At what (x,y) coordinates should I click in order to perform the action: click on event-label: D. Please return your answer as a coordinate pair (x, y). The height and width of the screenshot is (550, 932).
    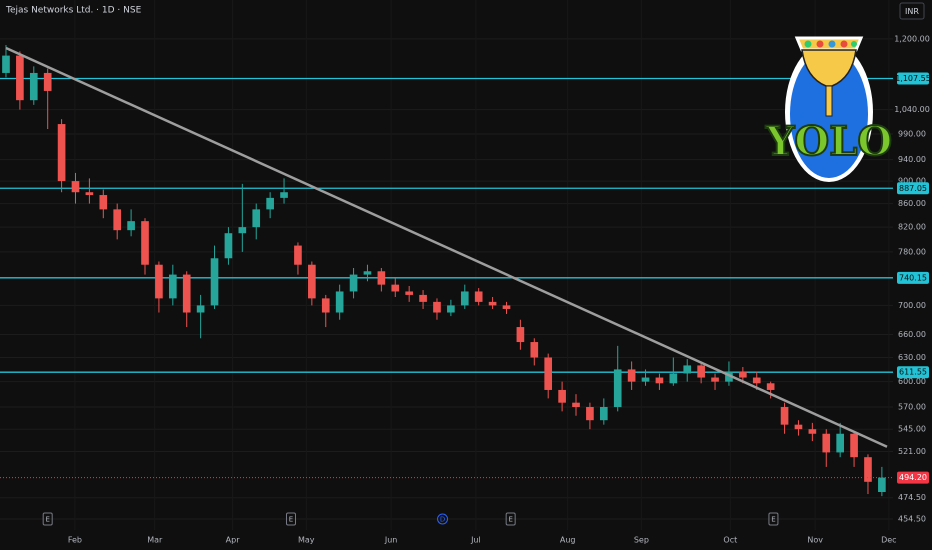
    Looking at the image, I should click on (442, 520).